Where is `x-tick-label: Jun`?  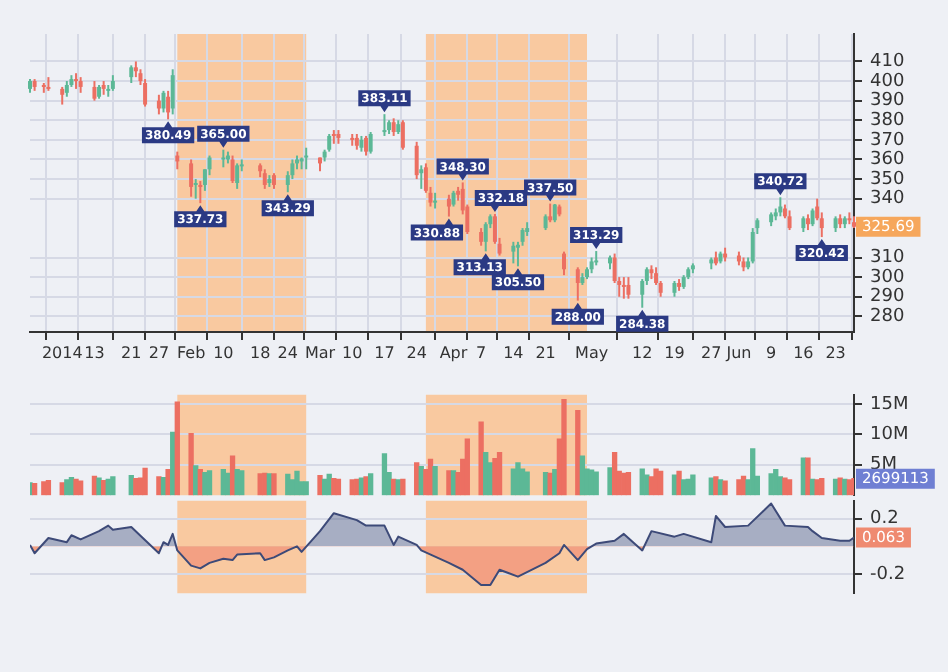 x-tick-label: Jun is located at coordinates (738, 352).